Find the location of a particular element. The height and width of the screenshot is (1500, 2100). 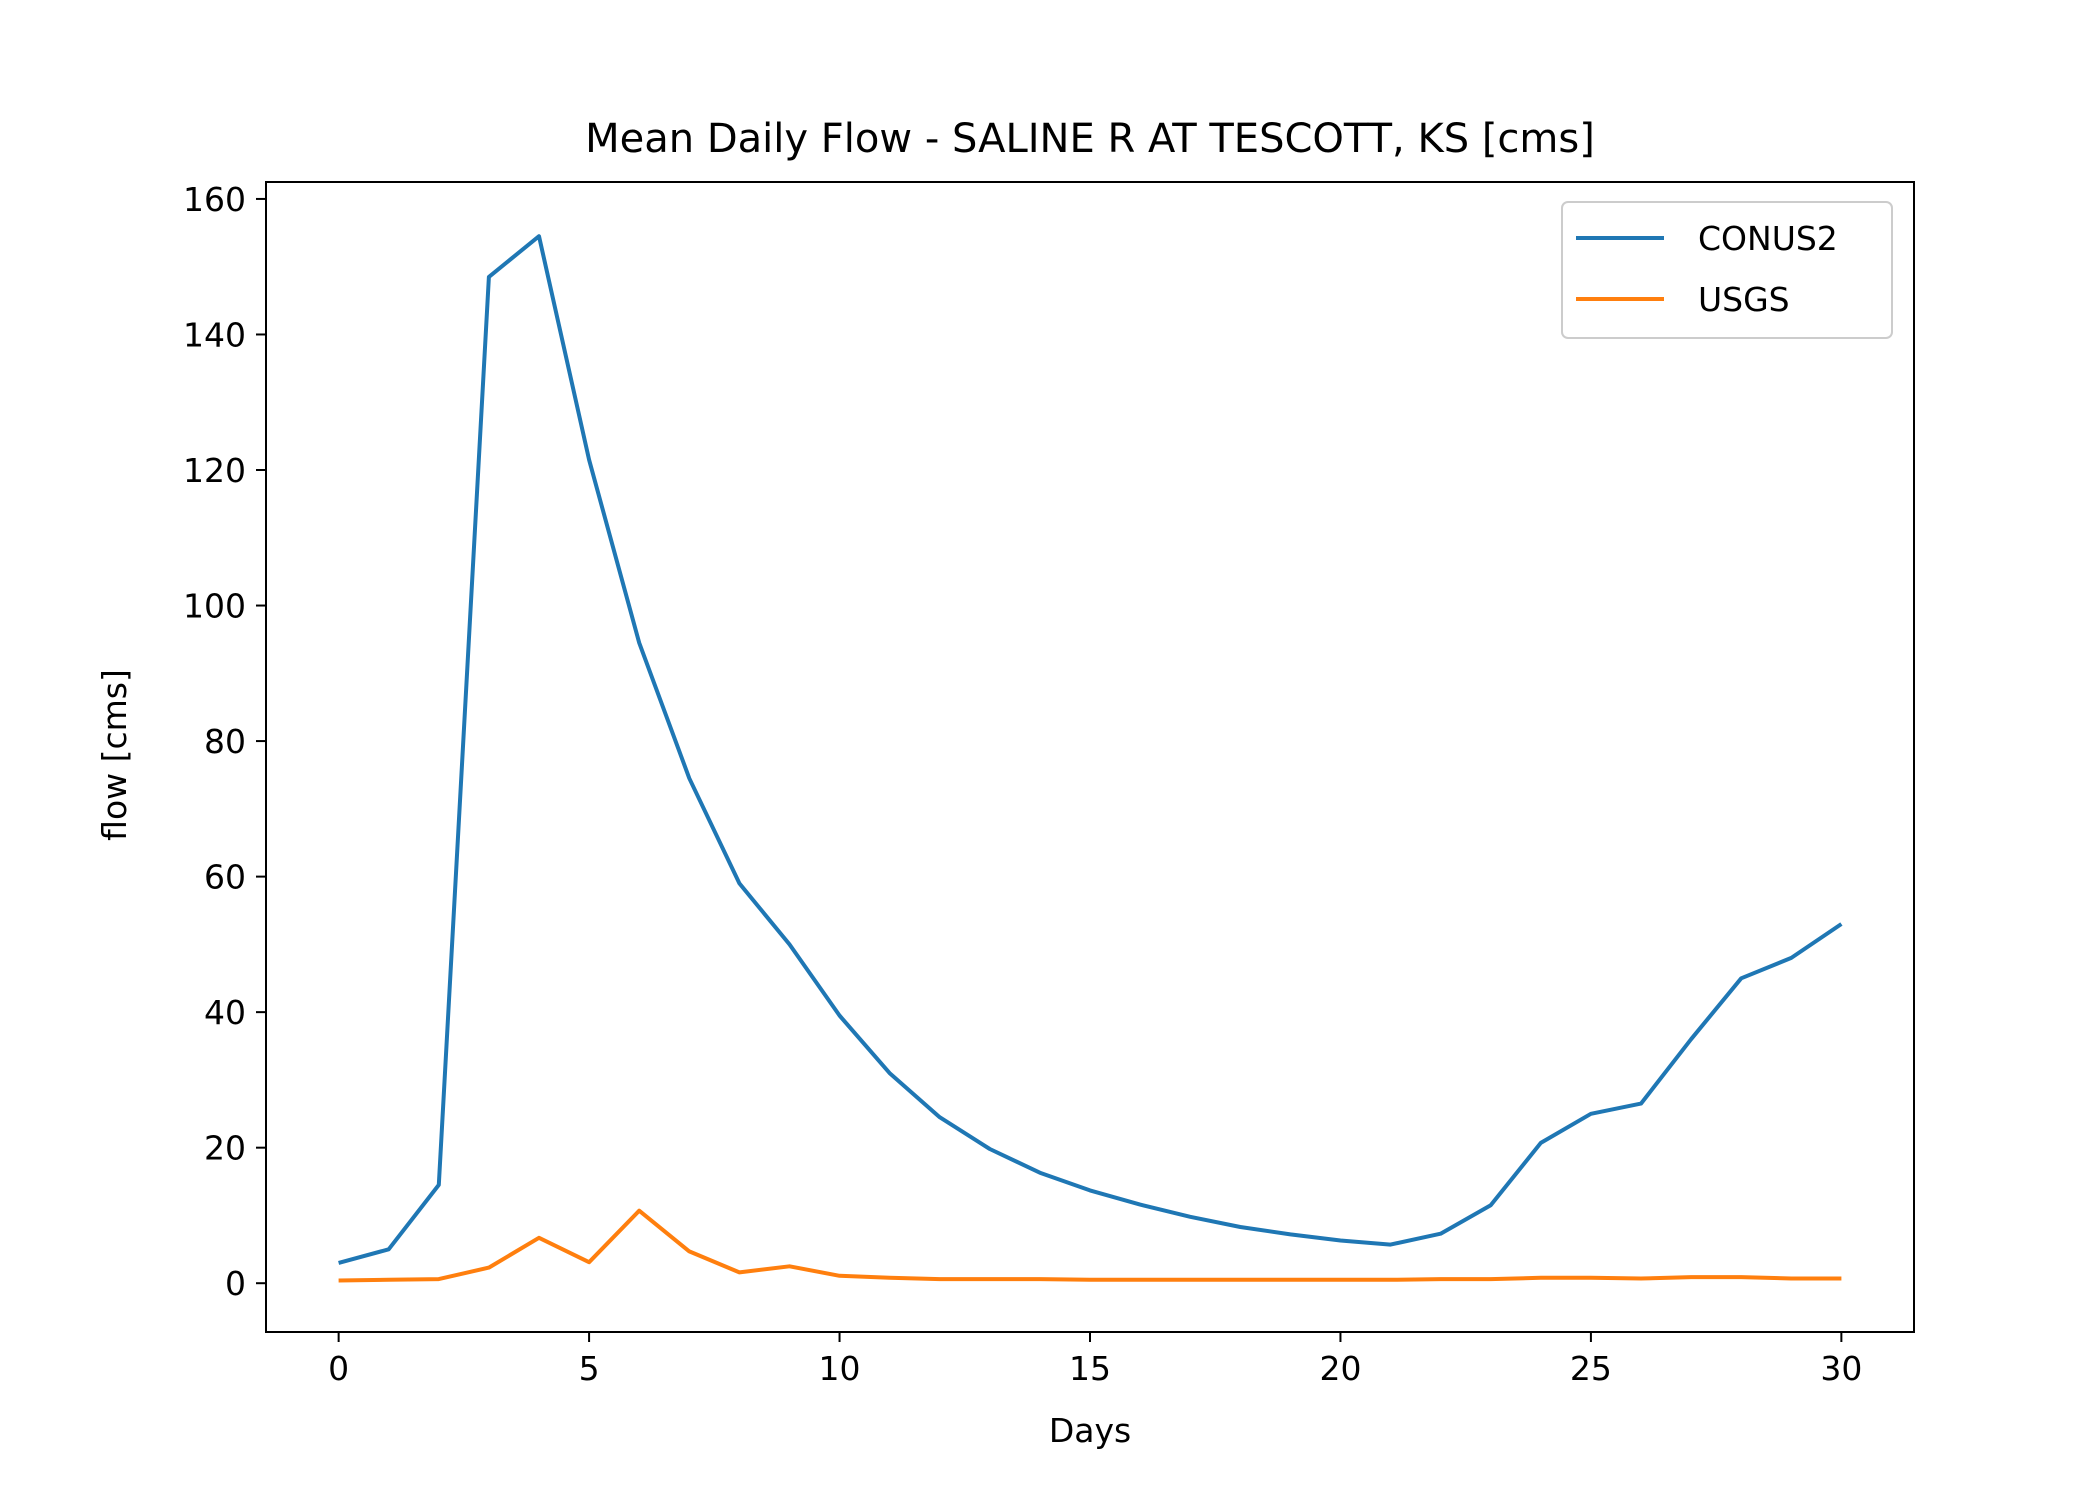

x-tick-label: 10 is located at coordinates (840, 1368).